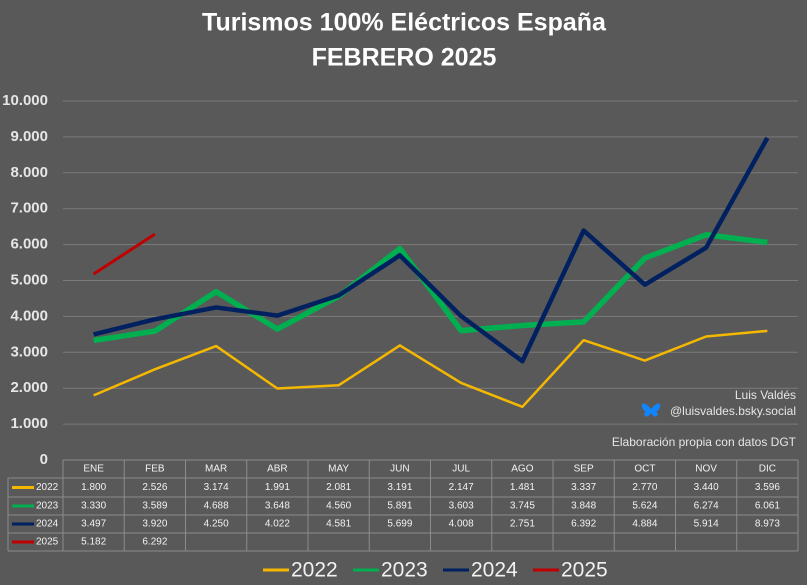  I want to click on table-value: 6.274, so click(706, 506).